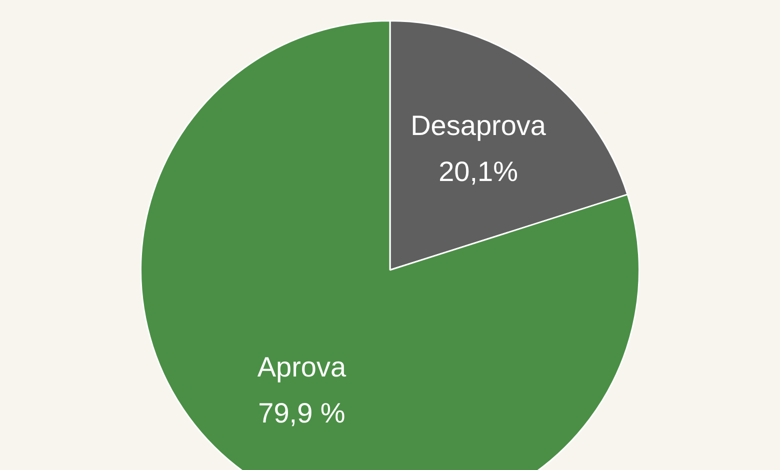  What do you see at coordinates (478, 172) in the screenshot?
I see `data-label: 20,1%` at bounding box center [478, 172].